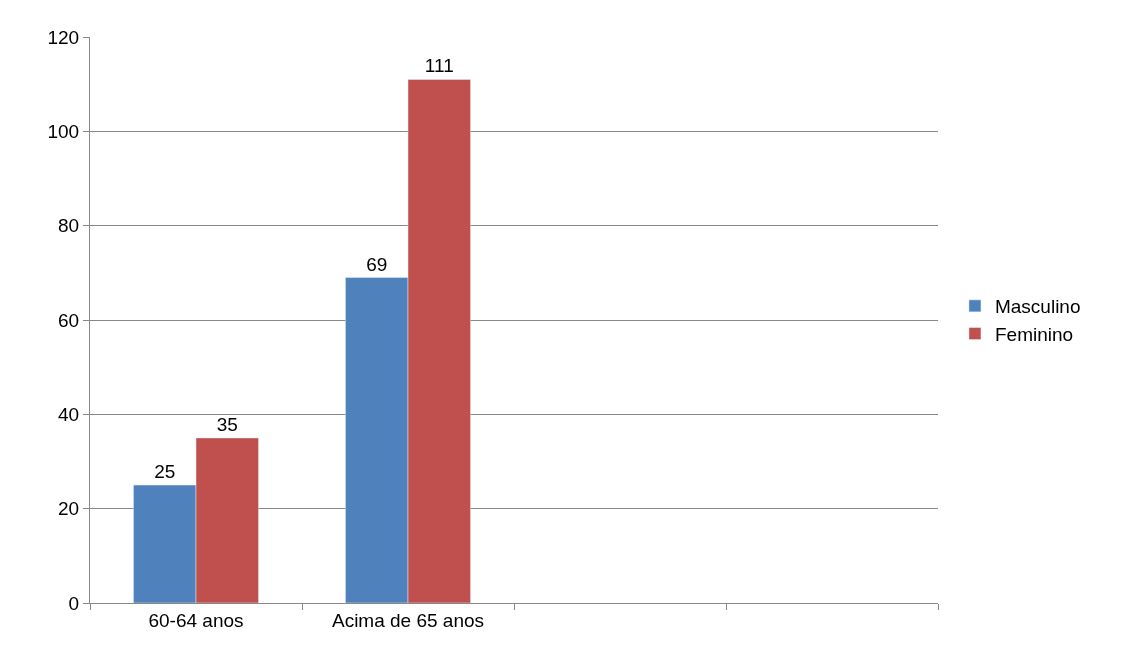  Describe the element at coordinates (1037, 307) in the screenshot. I see `legend-label: Masculino` at that location.